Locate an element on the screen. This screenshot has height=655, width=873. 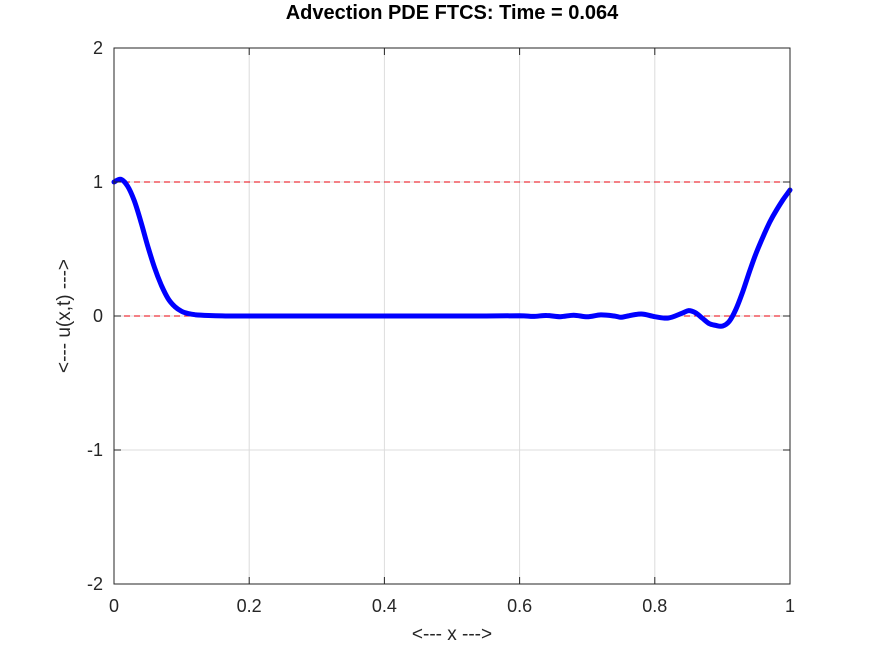
y-tick-label: -1 is located at coordinates (95, 450).